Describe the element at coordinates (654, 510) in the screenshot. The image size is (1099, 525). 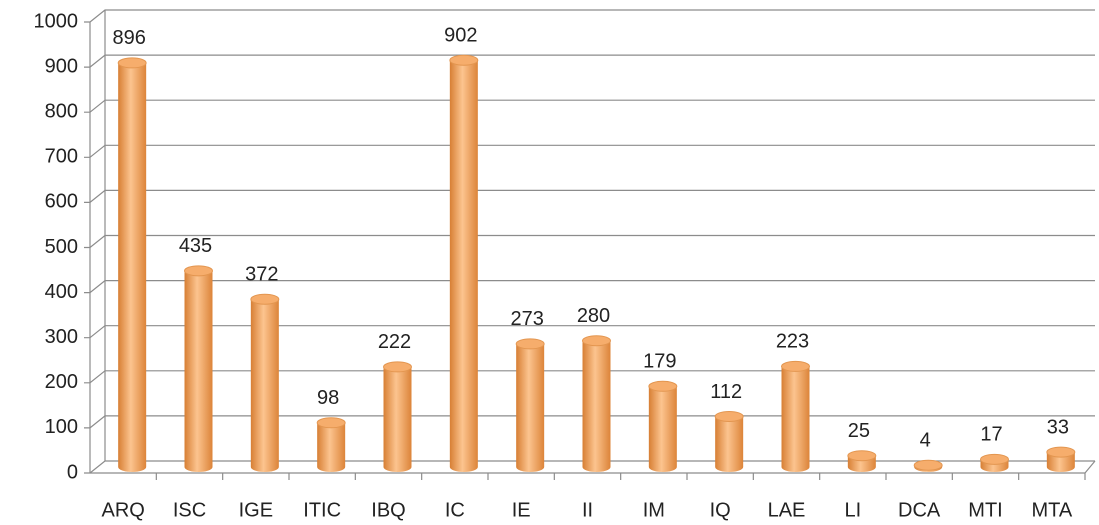
I see `x-tick-label: IM` at that location.